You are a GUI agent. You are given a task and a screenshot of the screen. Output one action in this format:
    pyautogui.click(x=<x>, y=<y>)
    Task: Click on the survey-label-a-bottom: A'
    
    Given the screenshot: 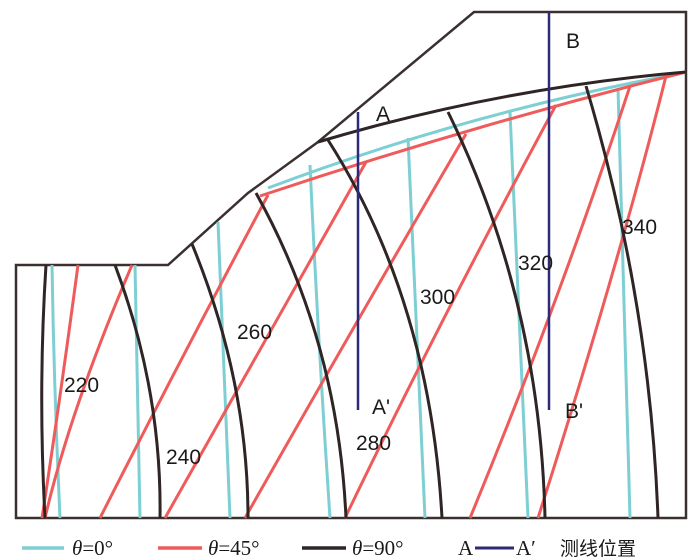 What is the action you would take?
    pyautogui.click(x=381, y=407)
    